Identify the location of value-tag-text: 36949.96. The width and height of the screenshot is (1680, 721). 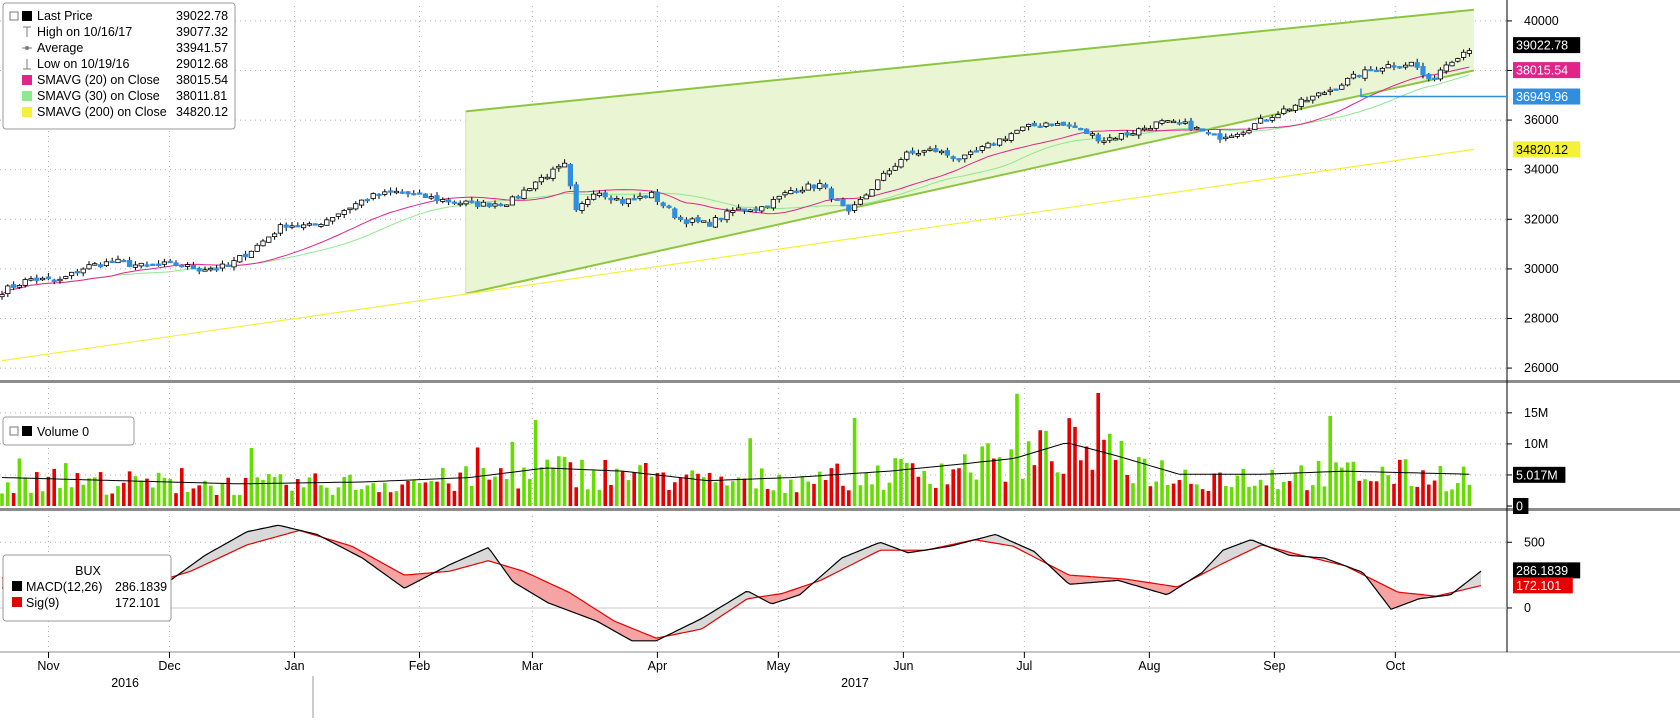
(1542, 97).